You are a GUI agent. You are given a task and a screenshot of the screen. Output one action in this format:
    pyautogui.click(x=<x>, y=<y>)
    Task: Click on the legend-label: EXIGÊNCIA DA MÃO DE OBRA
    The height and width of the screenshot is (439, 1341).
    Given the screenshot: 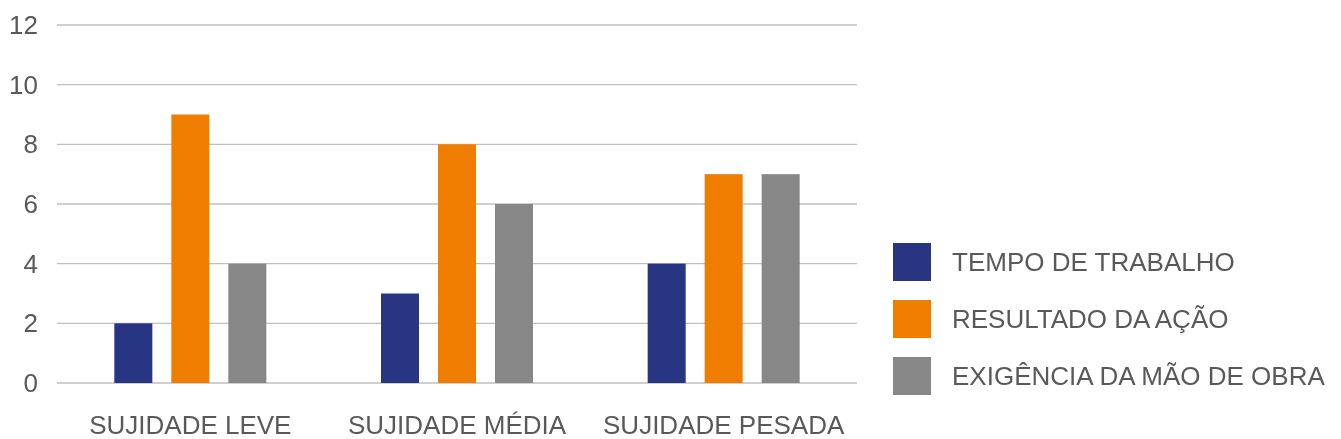 What is the action you would take?
    pyautogui.click(x=1139, y=376)
    